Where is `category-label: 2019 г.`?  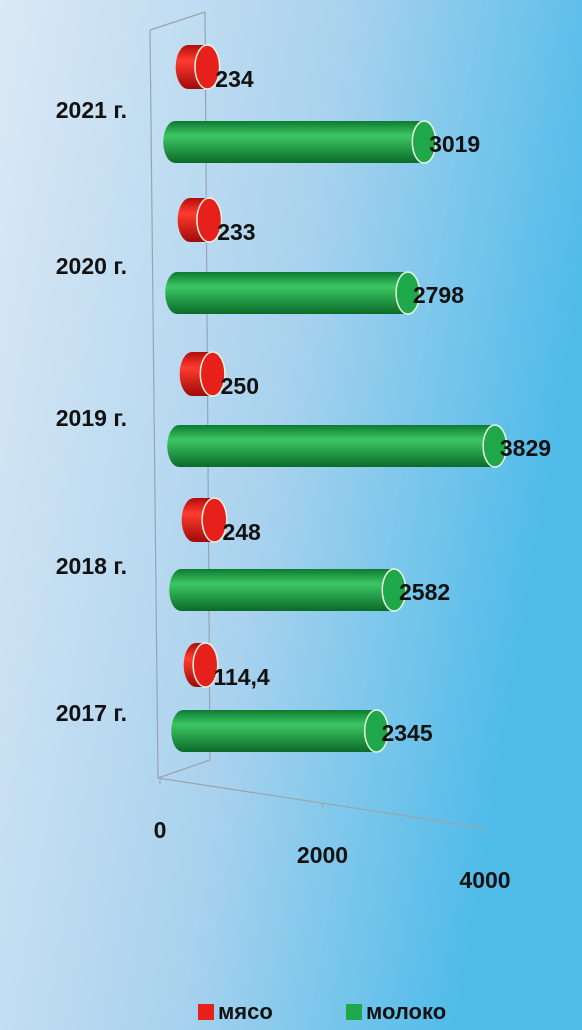 category-label: 2019 г. is located at coordinates (91, 418).